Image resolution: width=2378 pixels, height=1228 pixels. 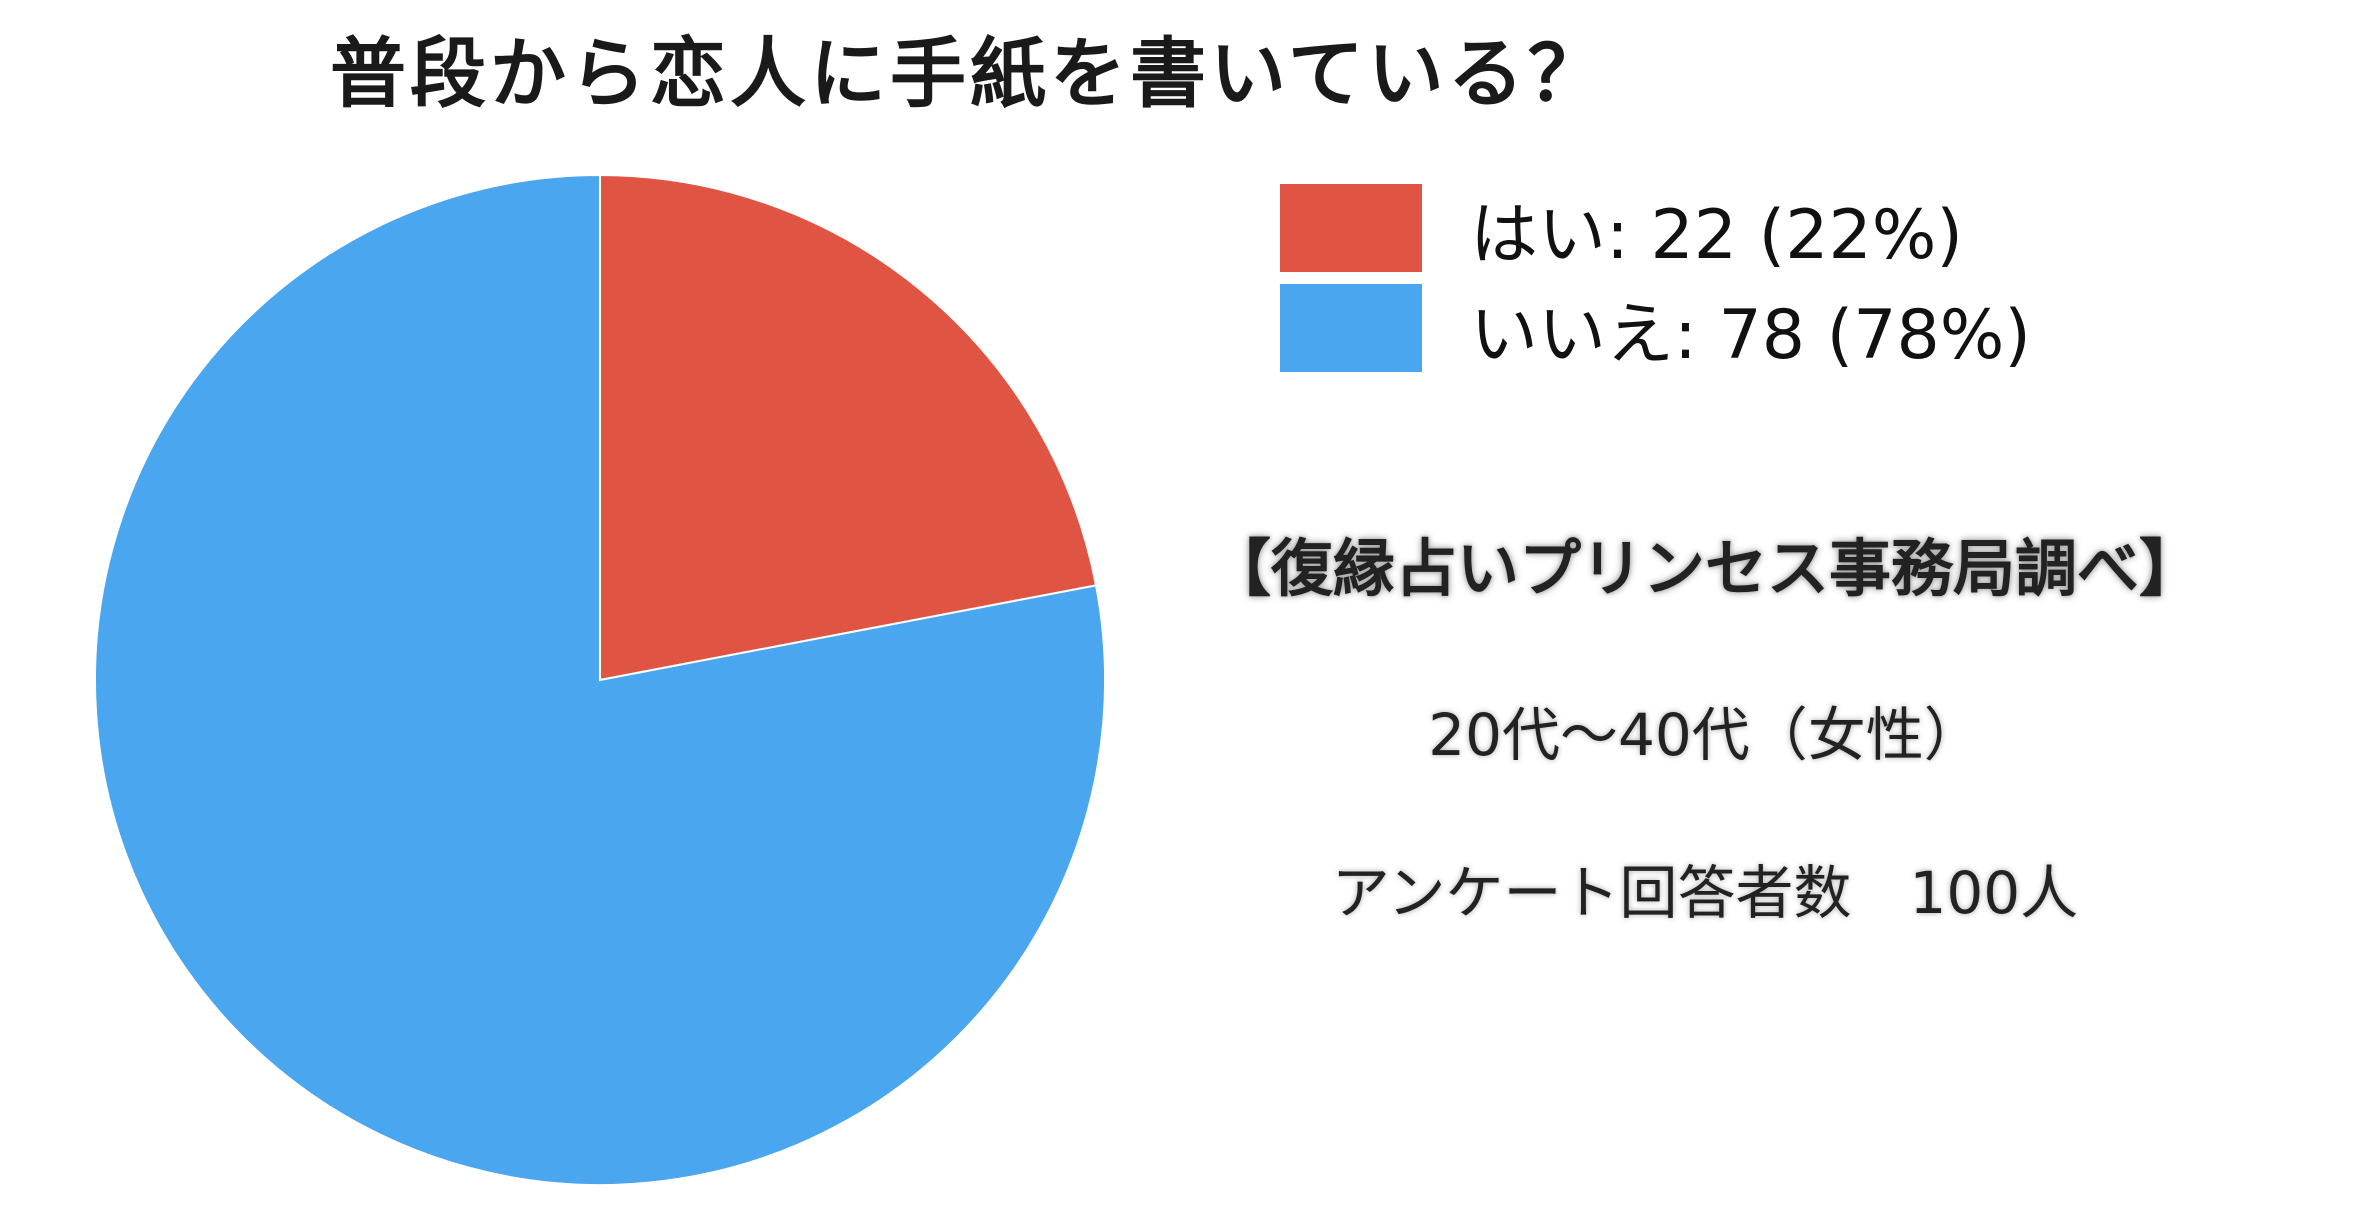 I want to click on legend-swatch-yes, so click(x=1351, y=228).